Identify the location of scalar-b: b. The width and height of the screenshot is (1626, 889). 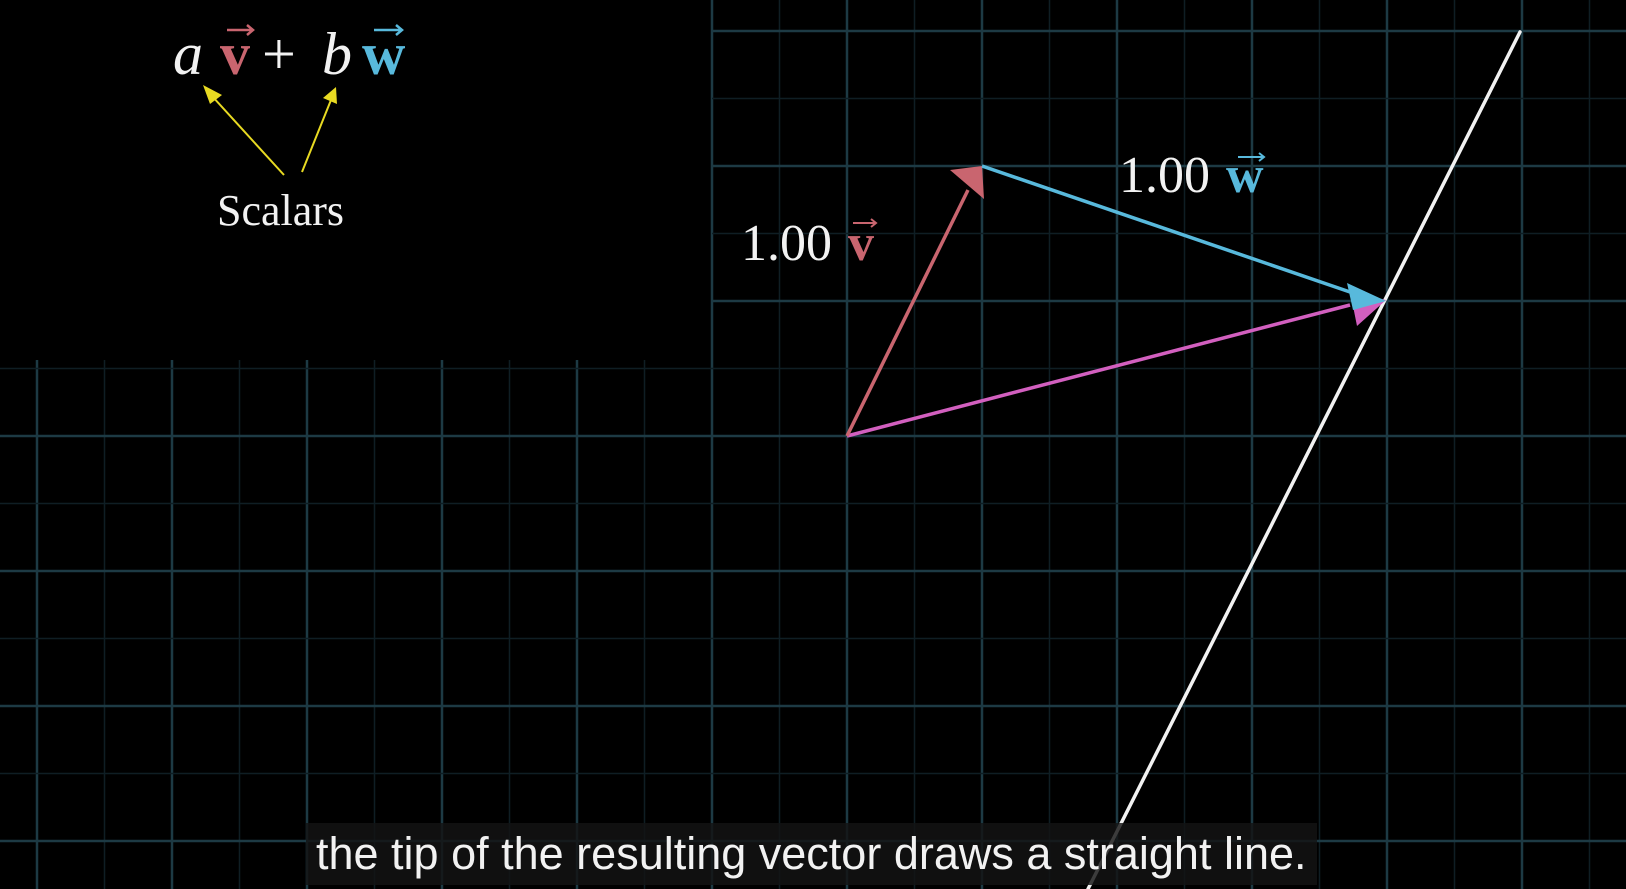
(337, 54).